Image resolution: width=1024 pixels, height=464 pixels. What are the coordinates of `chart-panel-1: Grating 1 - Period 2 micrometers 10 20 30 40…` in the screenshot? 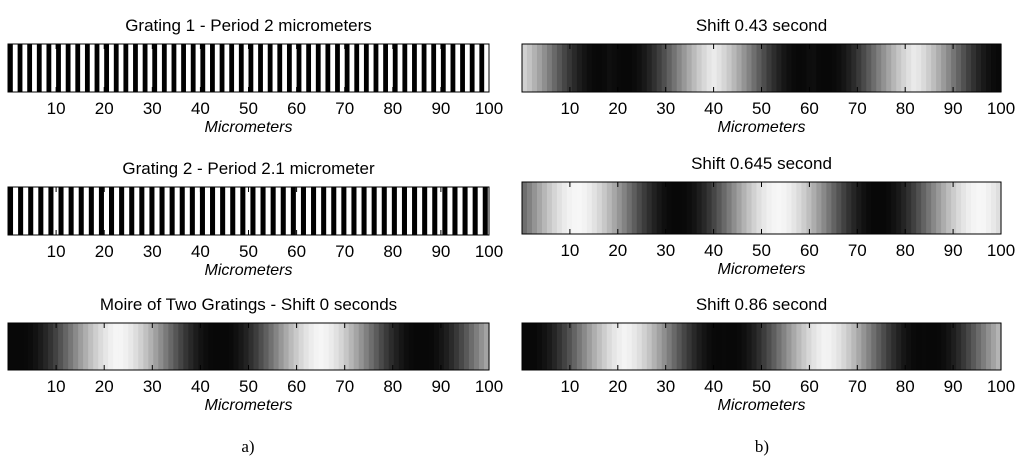 It's located at (255, 76).